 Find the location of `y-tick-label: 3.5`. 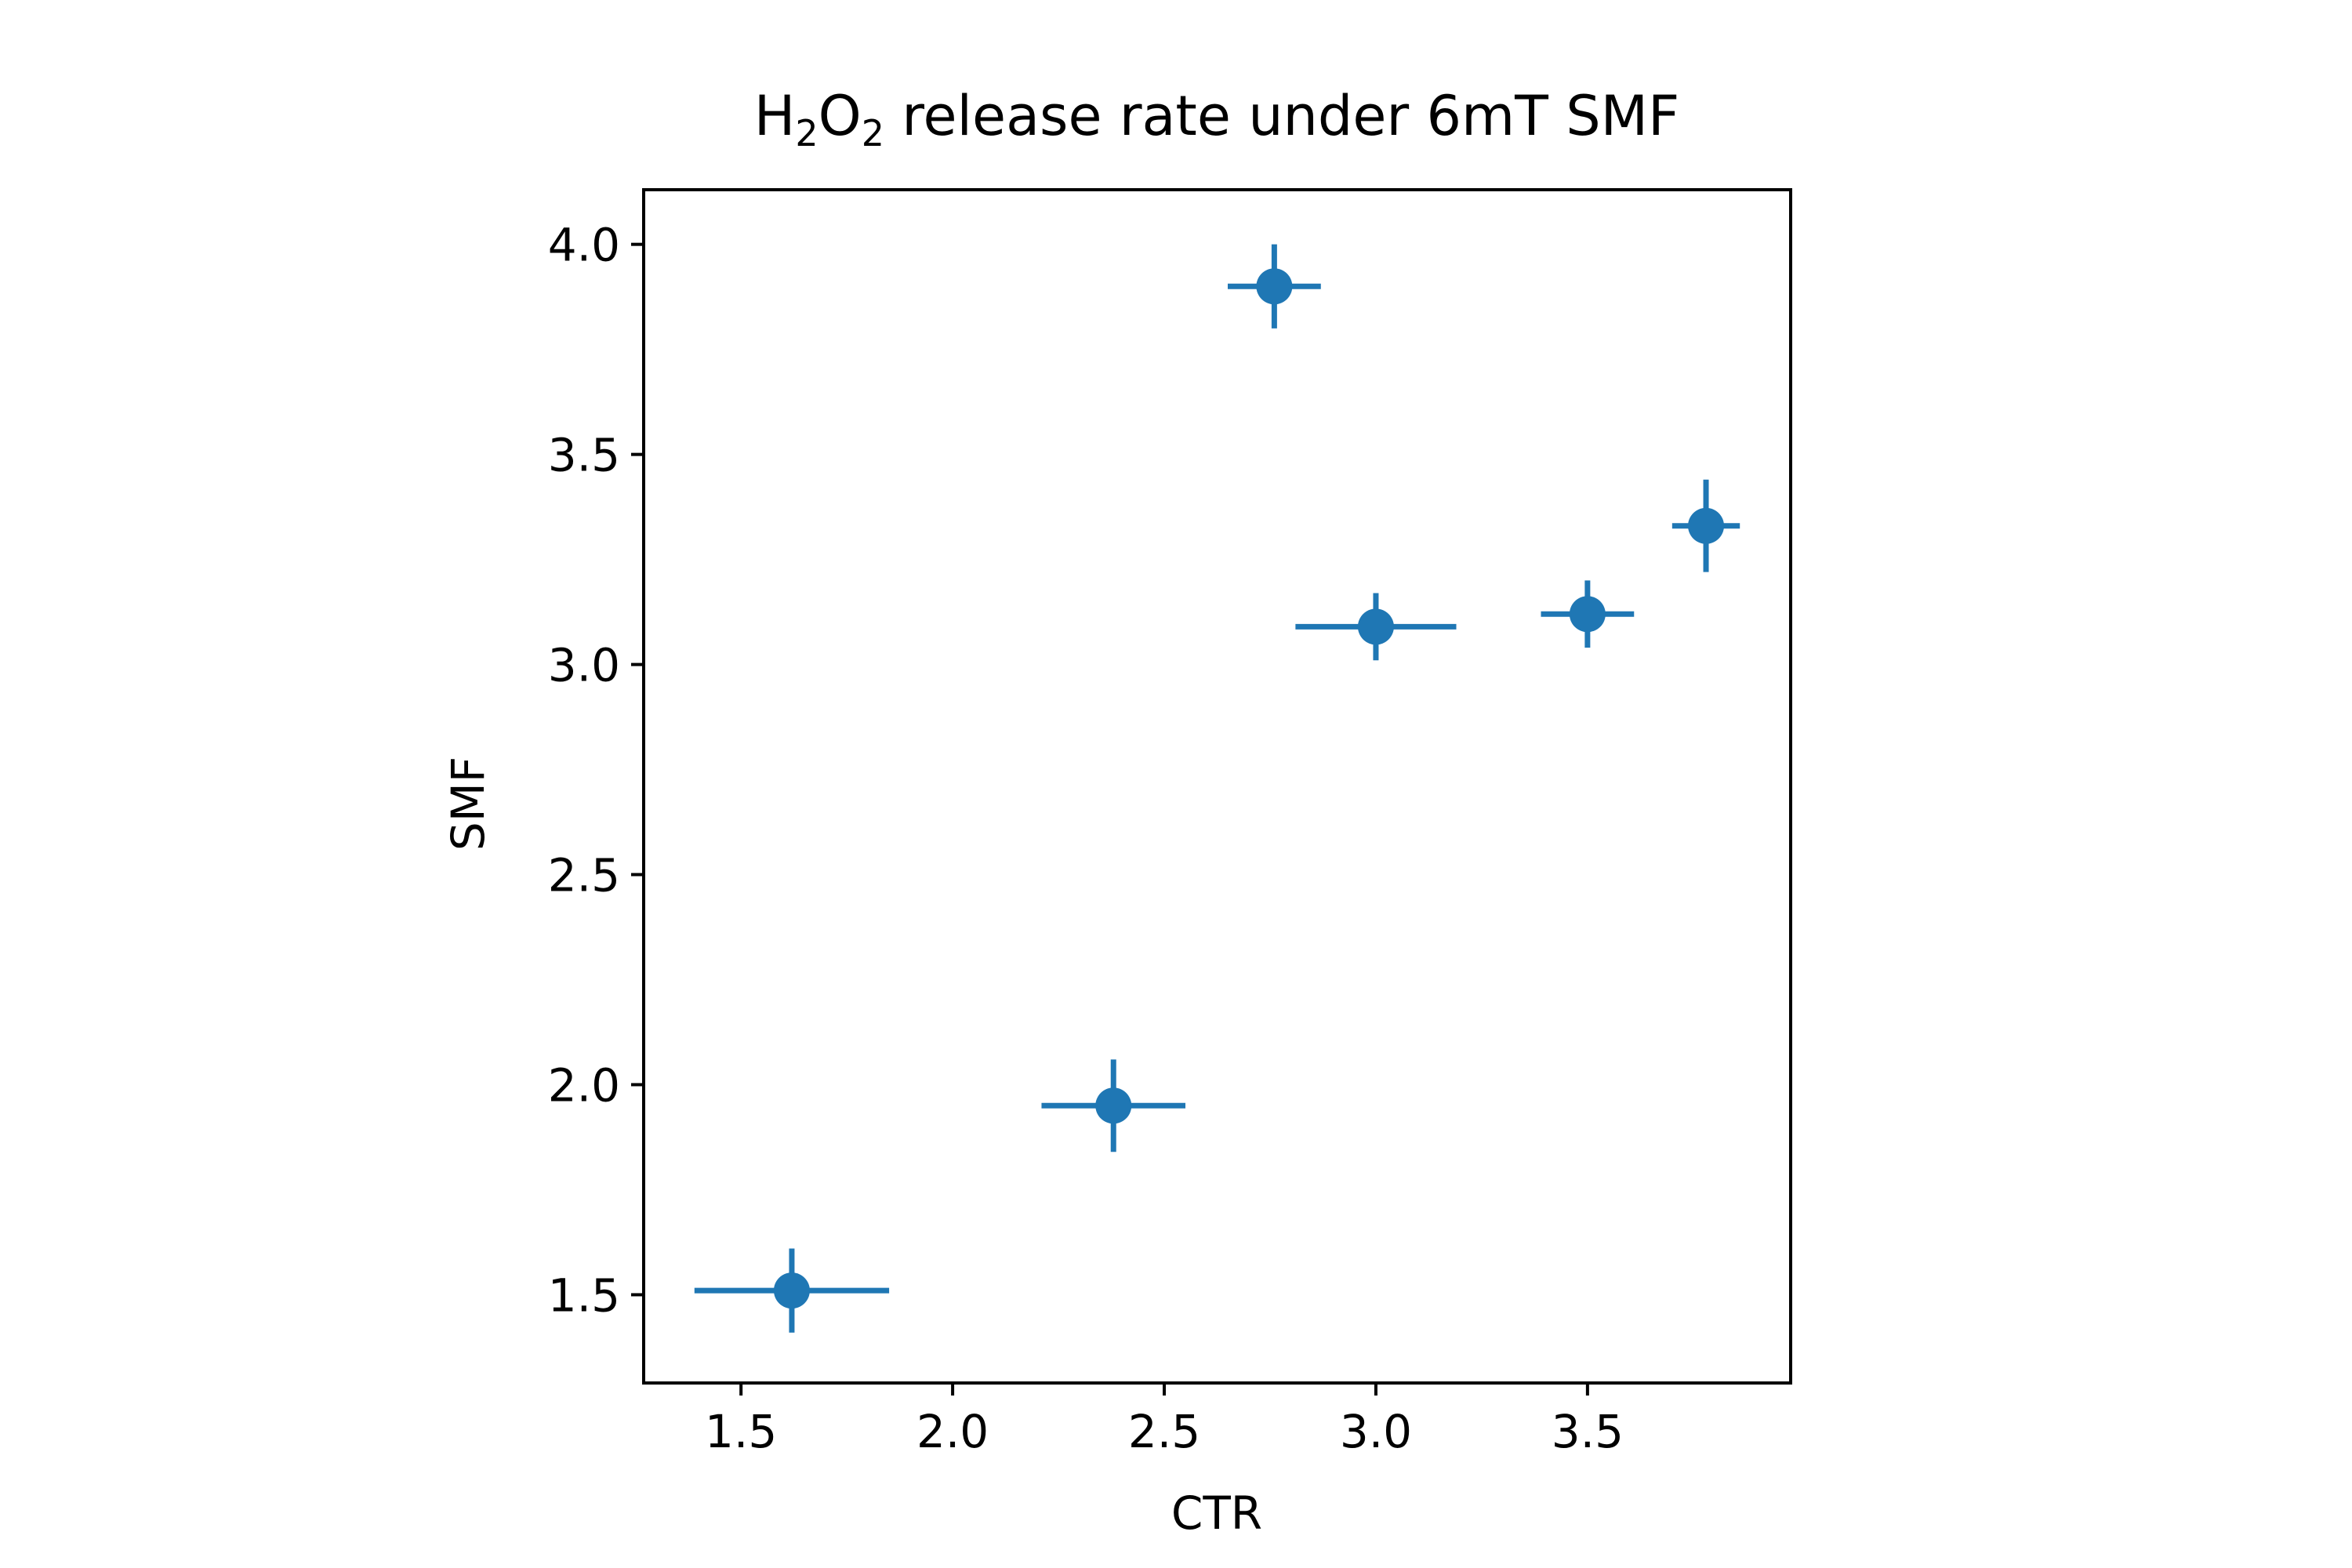

y-tick-label: 3.5 is located at coordinates (584, 455).